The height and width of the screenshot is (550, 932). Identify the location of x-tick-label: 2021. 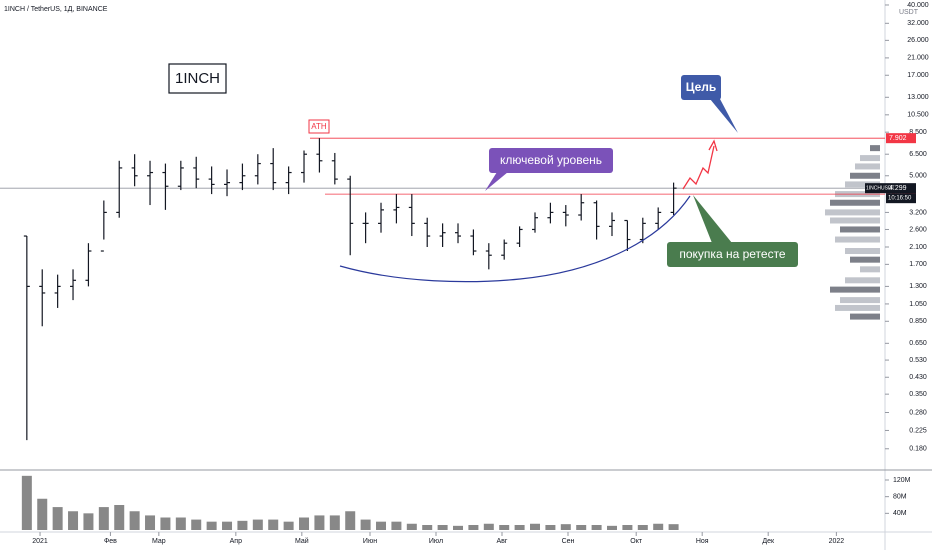
(40, 541).